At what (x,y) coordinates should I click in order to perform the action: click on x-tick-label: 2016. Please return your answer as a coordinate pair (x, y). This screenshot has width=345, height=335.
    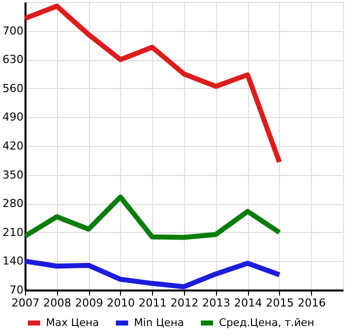
    Looking at the image, I should click on (312, 303).